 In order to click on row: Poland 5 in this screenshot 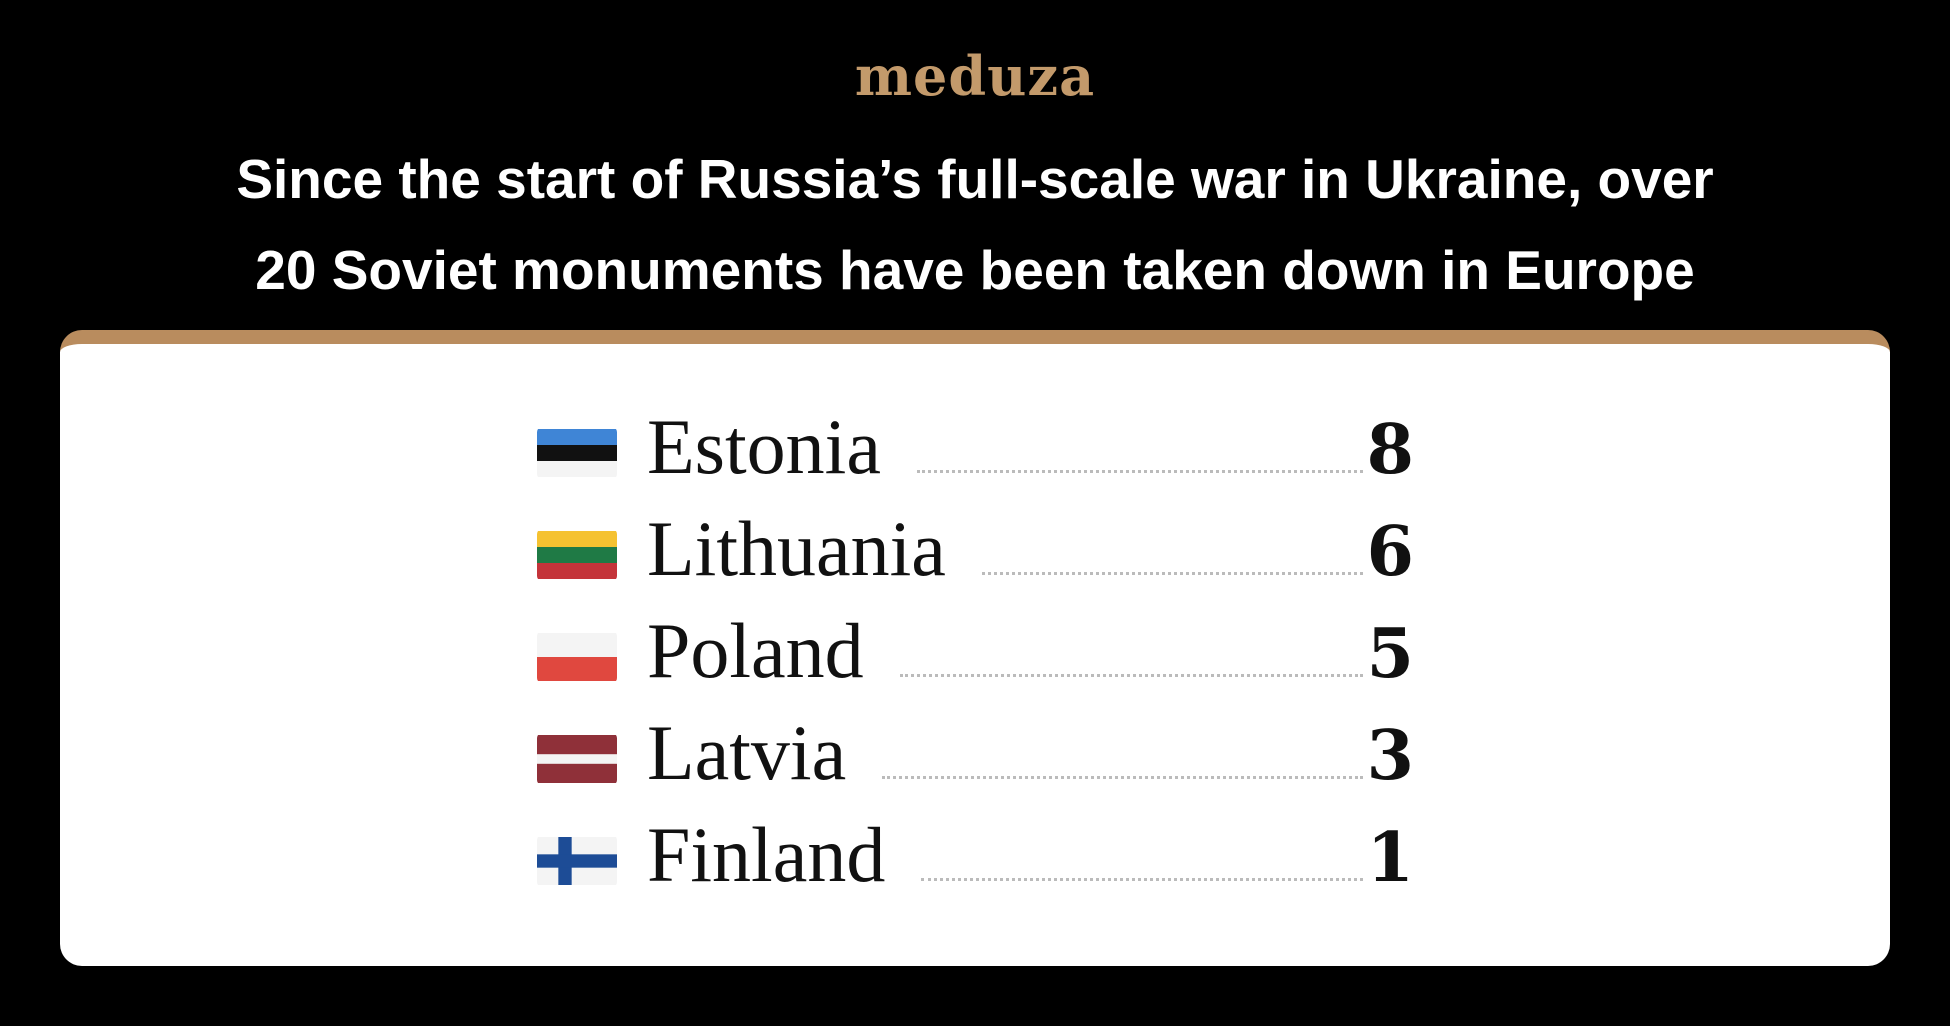, I will do `click(975, 657)`.